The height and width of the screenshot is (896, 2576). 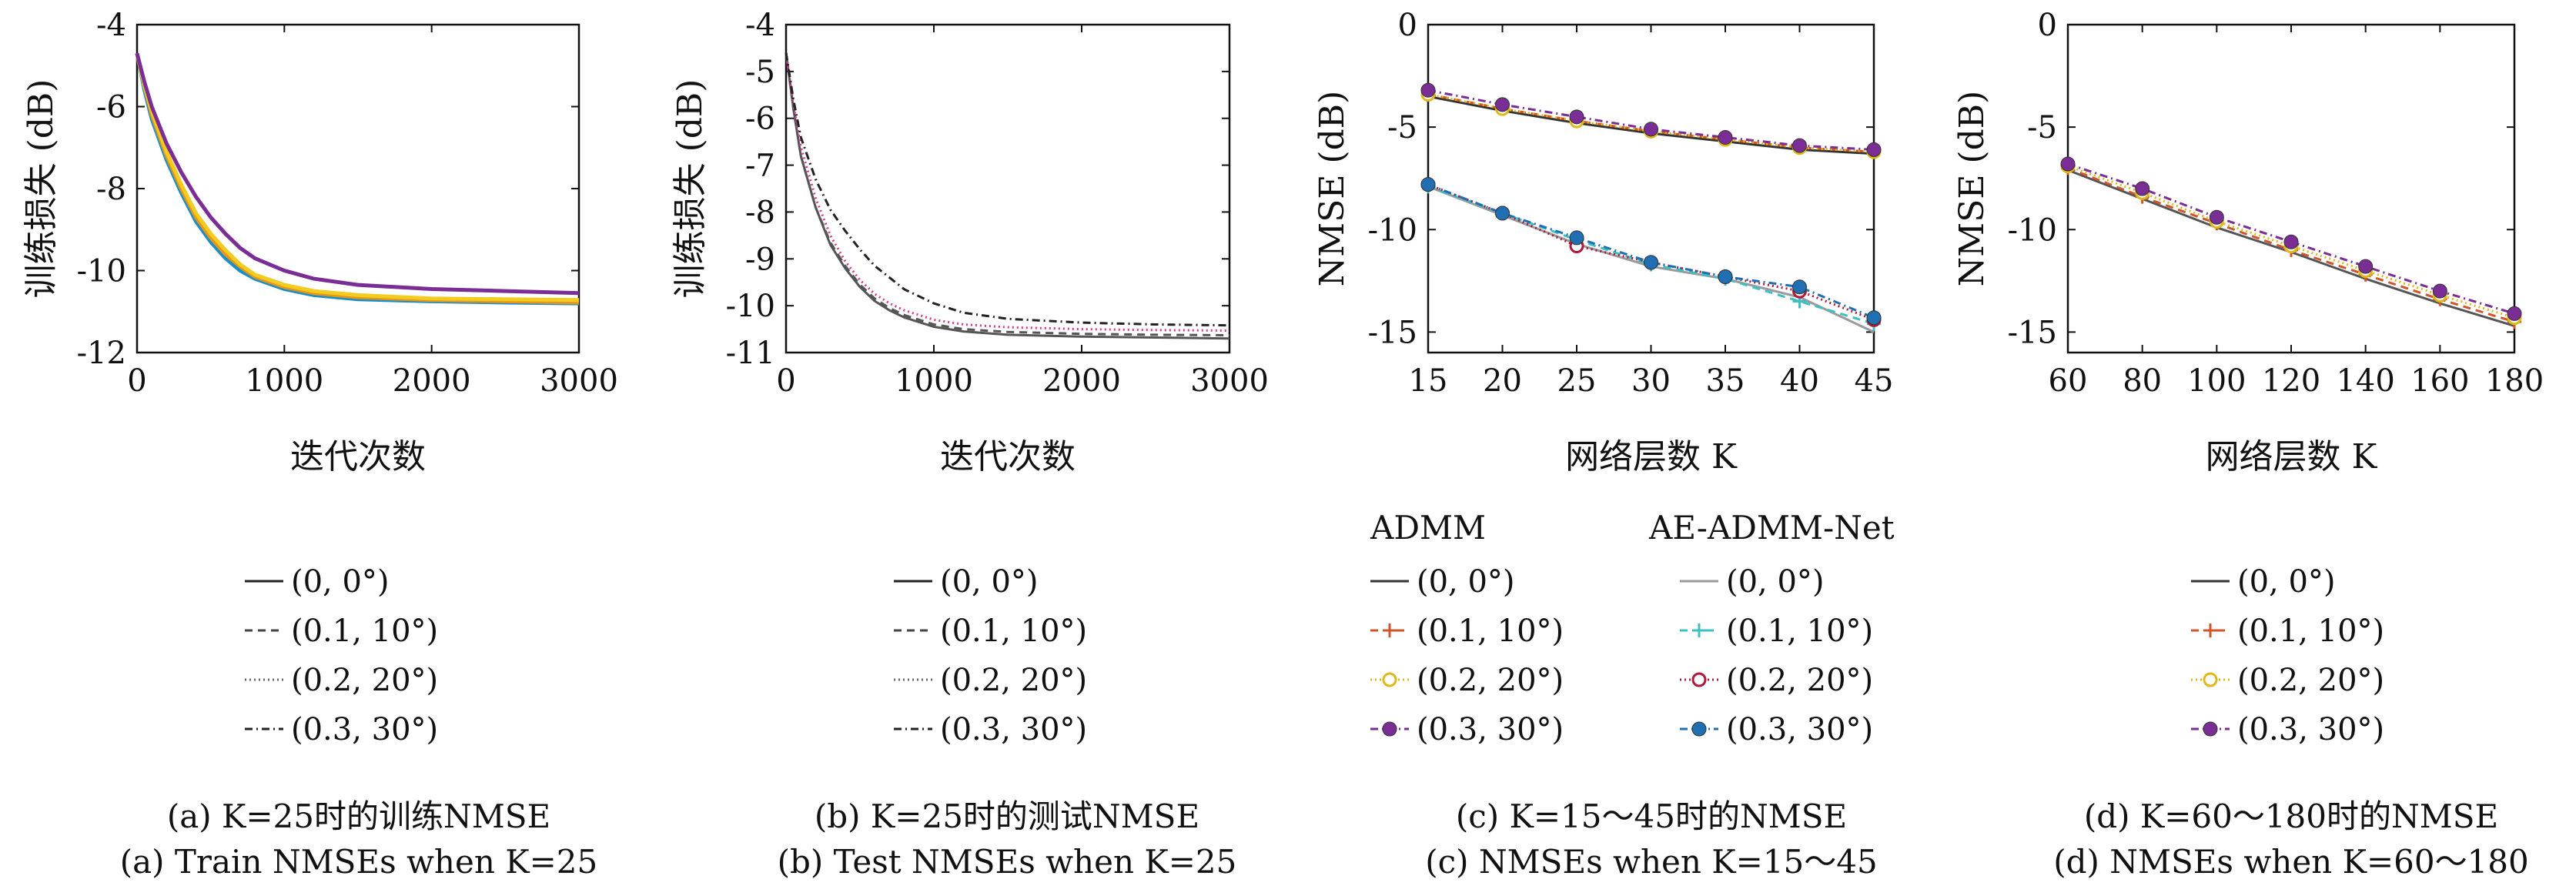 What do you see at coordinates (1652, 456) in the screenshot?
I see `x-axis-label: 网络层数 K` at bounding box center [1652, 456].